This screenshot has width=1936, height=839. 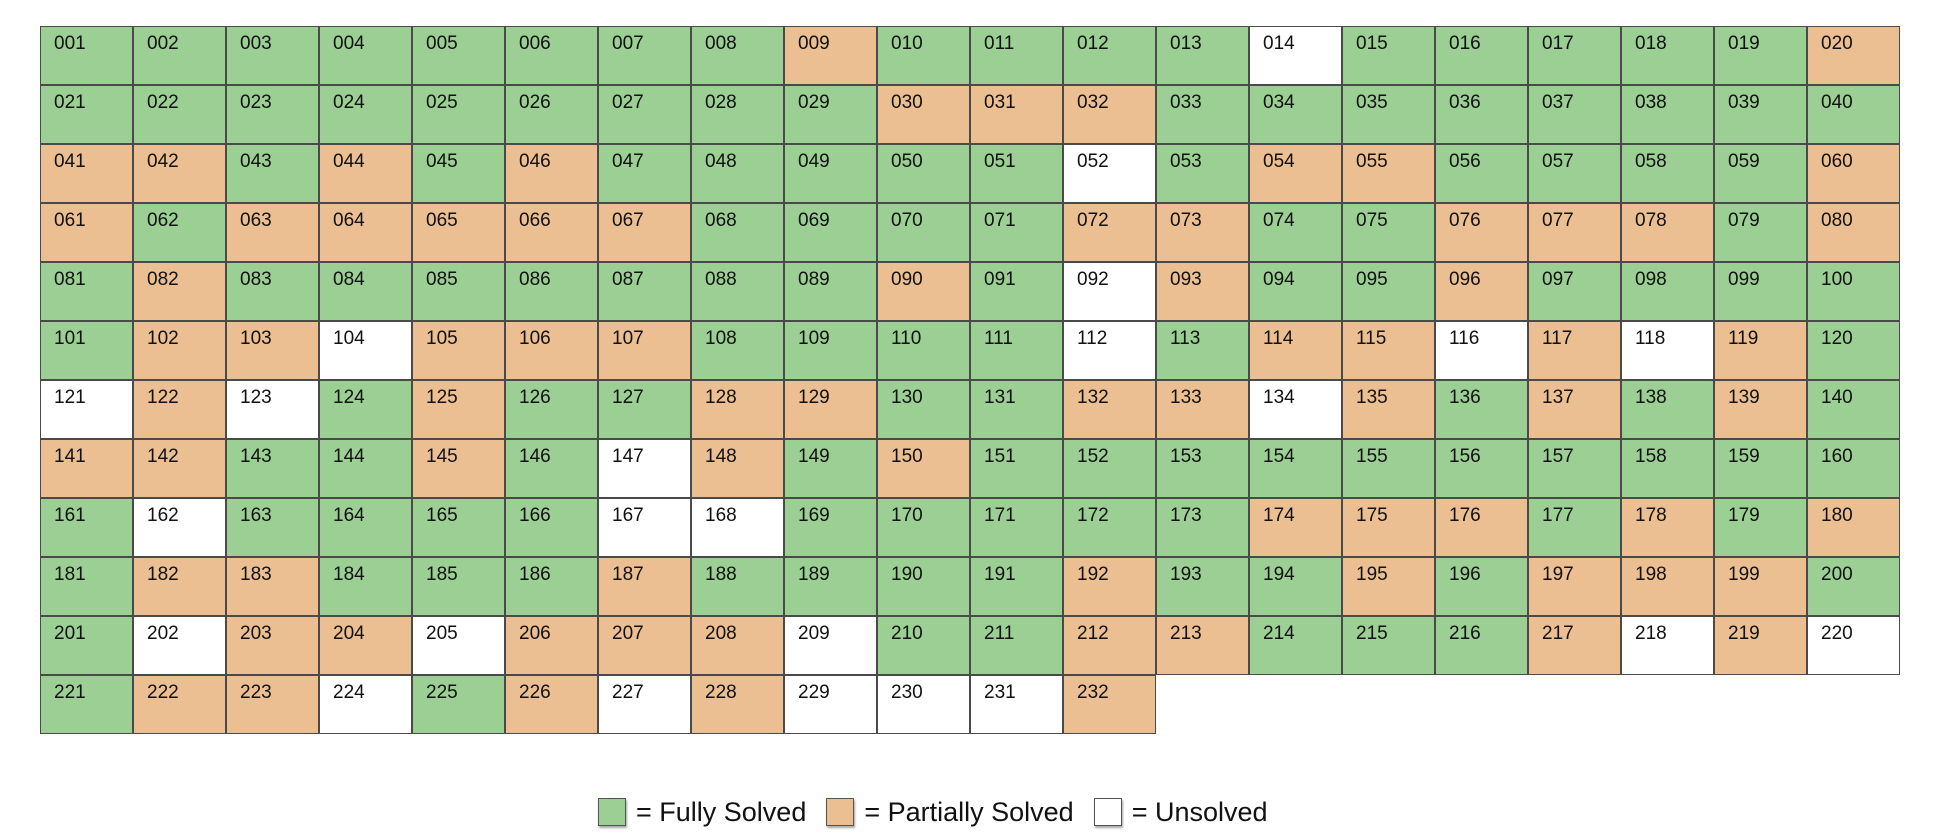 I want to click on grid-cell: 101, so click(x=86, y=350).